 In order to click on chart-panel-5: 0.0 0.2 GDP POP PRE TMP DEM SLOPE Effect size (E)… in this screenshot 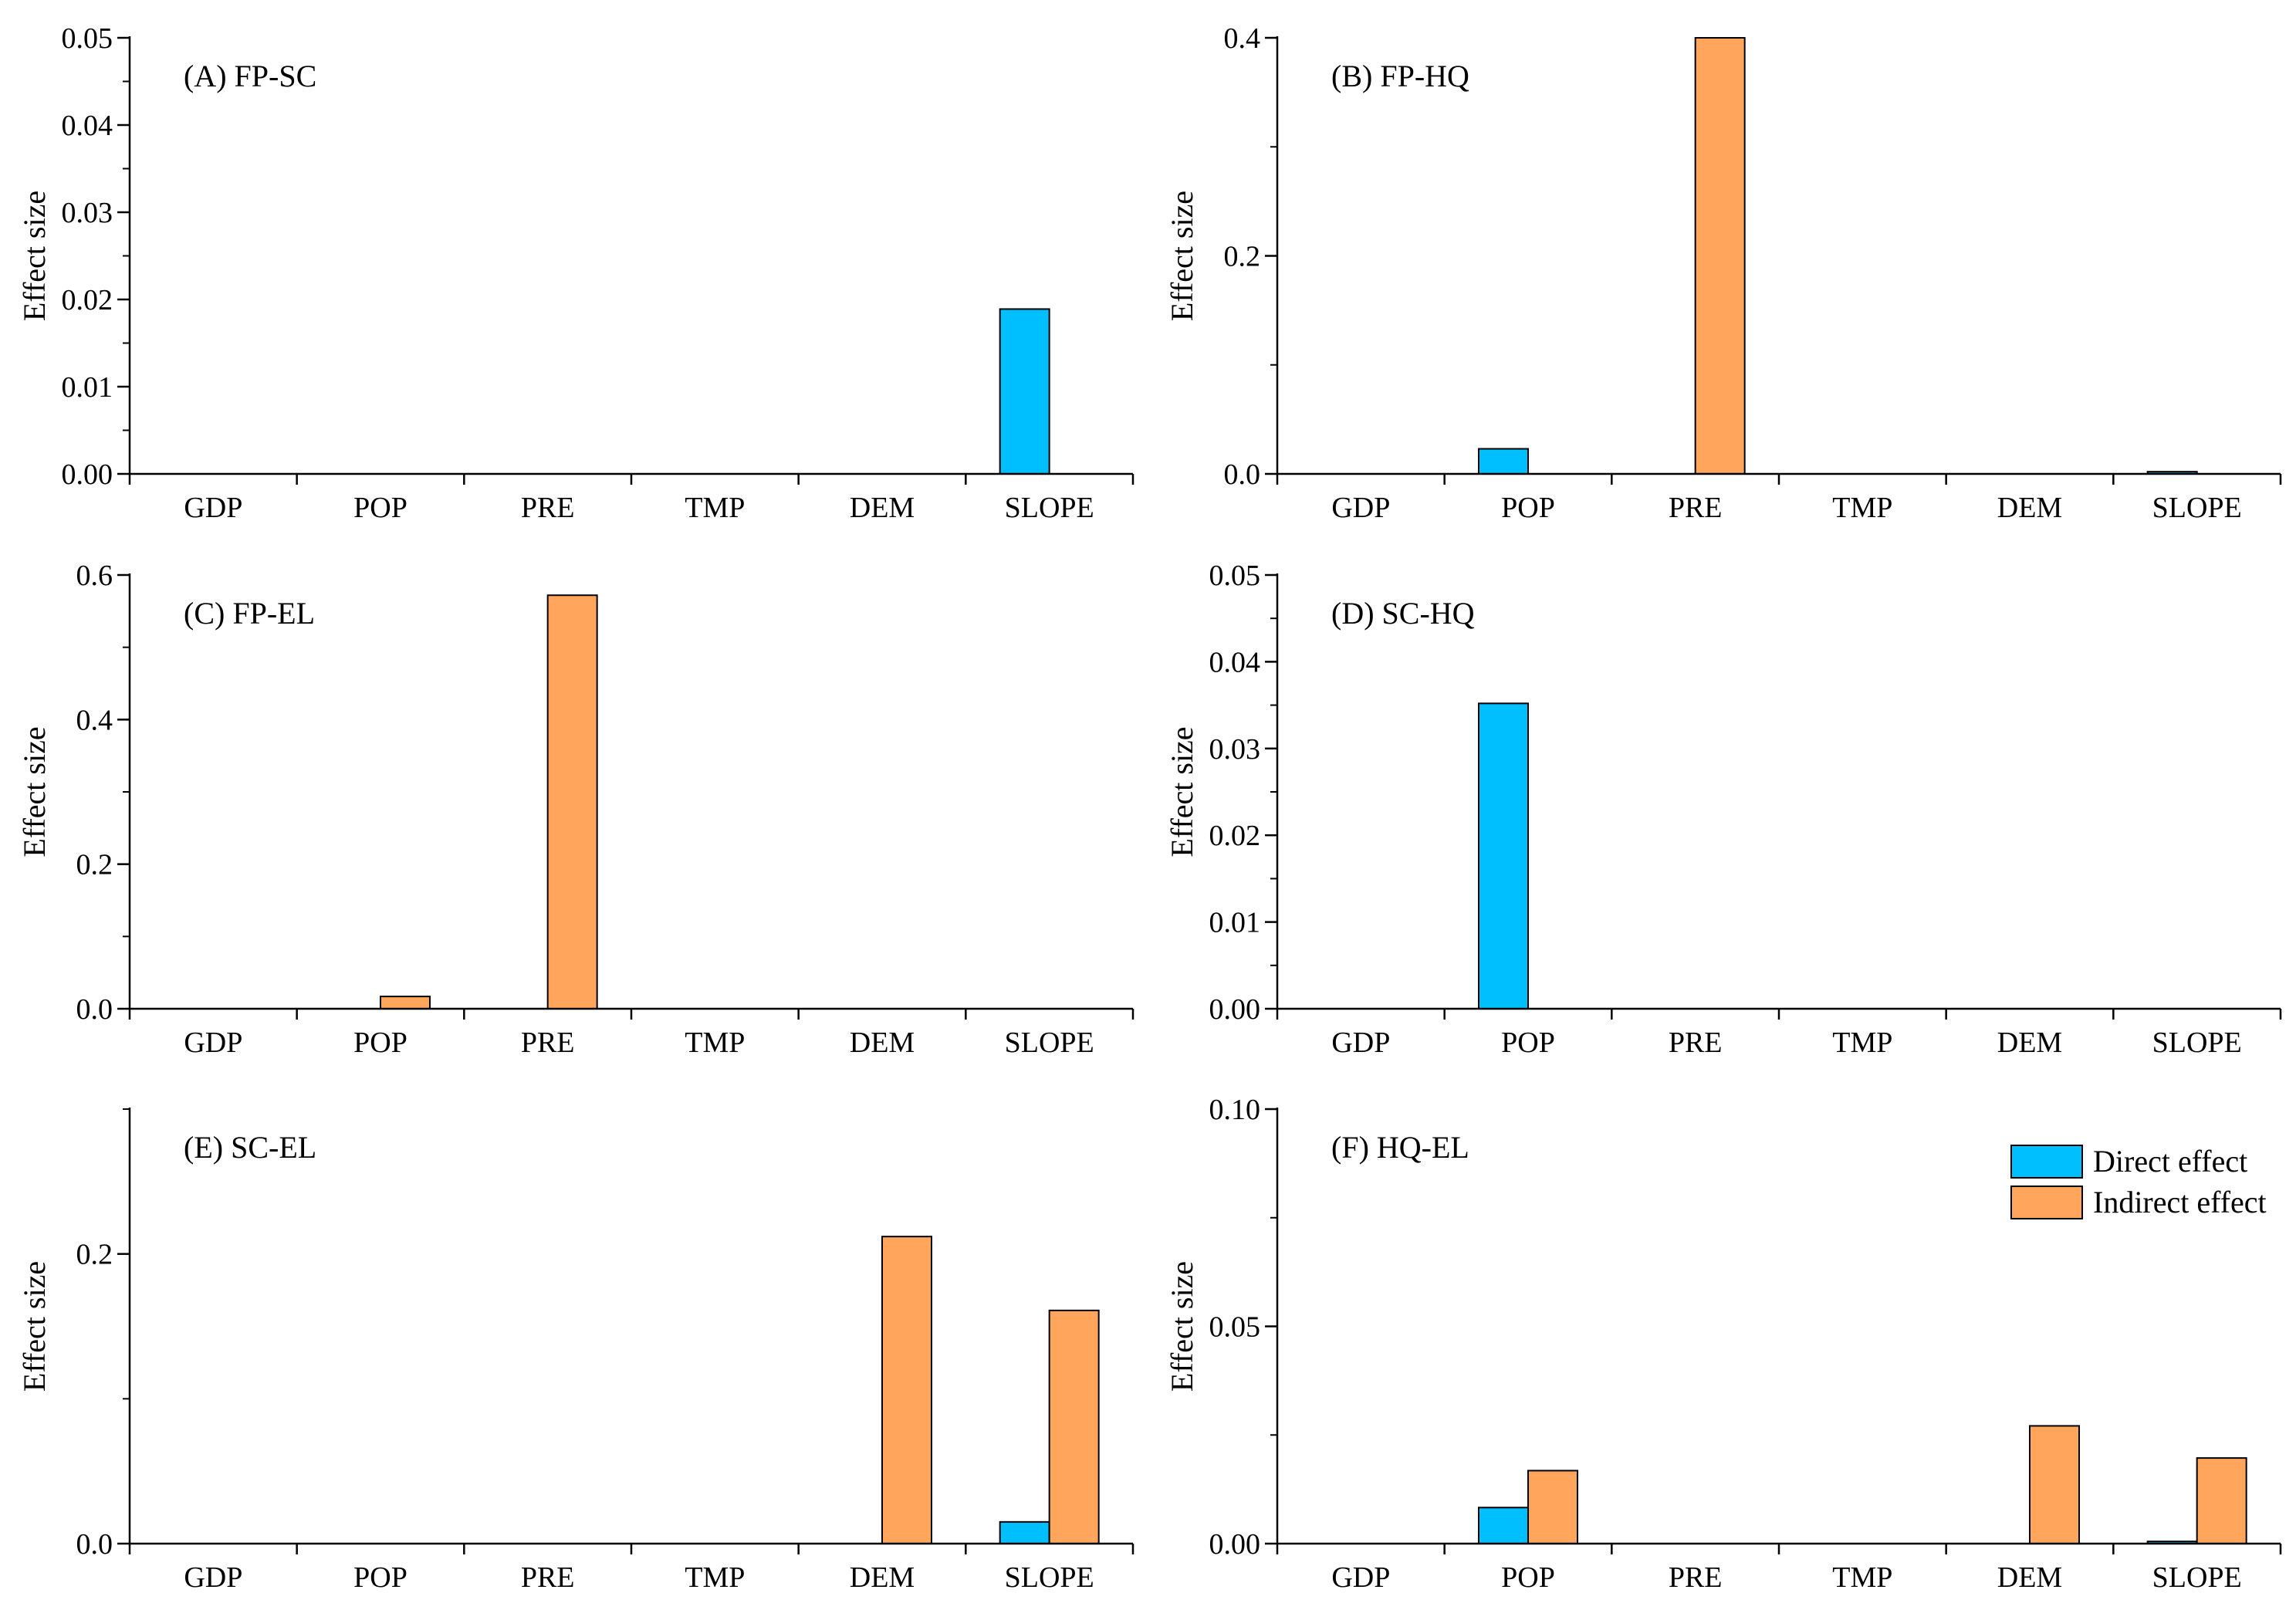, I will do `click(575, 1351)`.